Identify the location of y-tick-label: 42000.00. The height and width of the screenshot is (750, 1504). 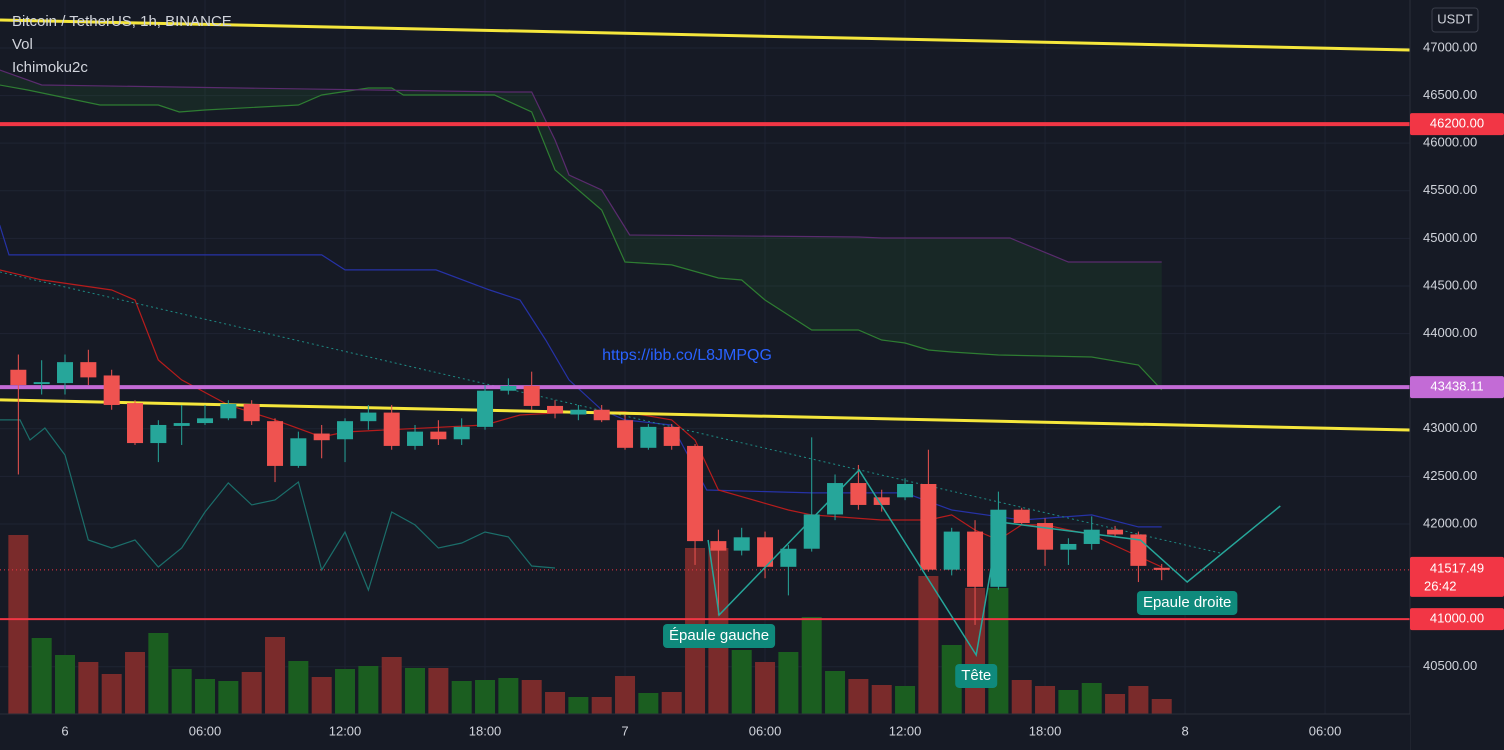
(1450, 522).